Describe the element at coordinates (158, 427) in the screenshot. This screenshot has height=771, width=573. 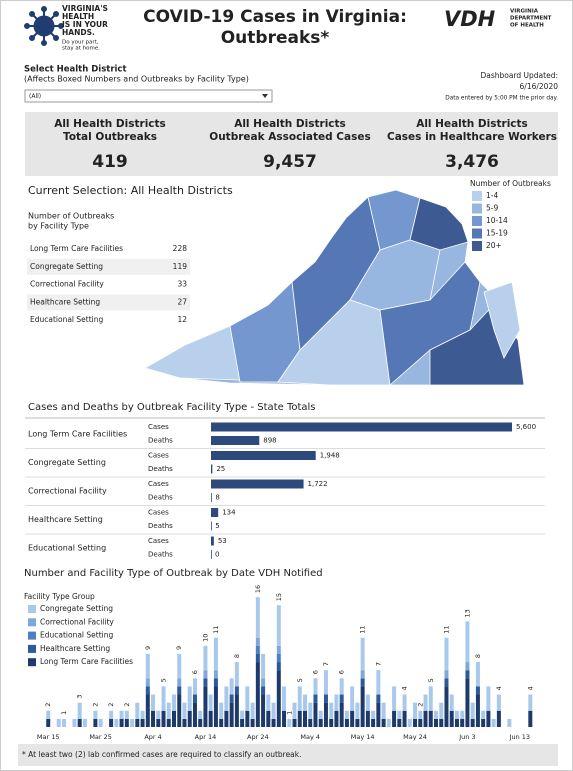
I see `series-label: Cases` at that location.